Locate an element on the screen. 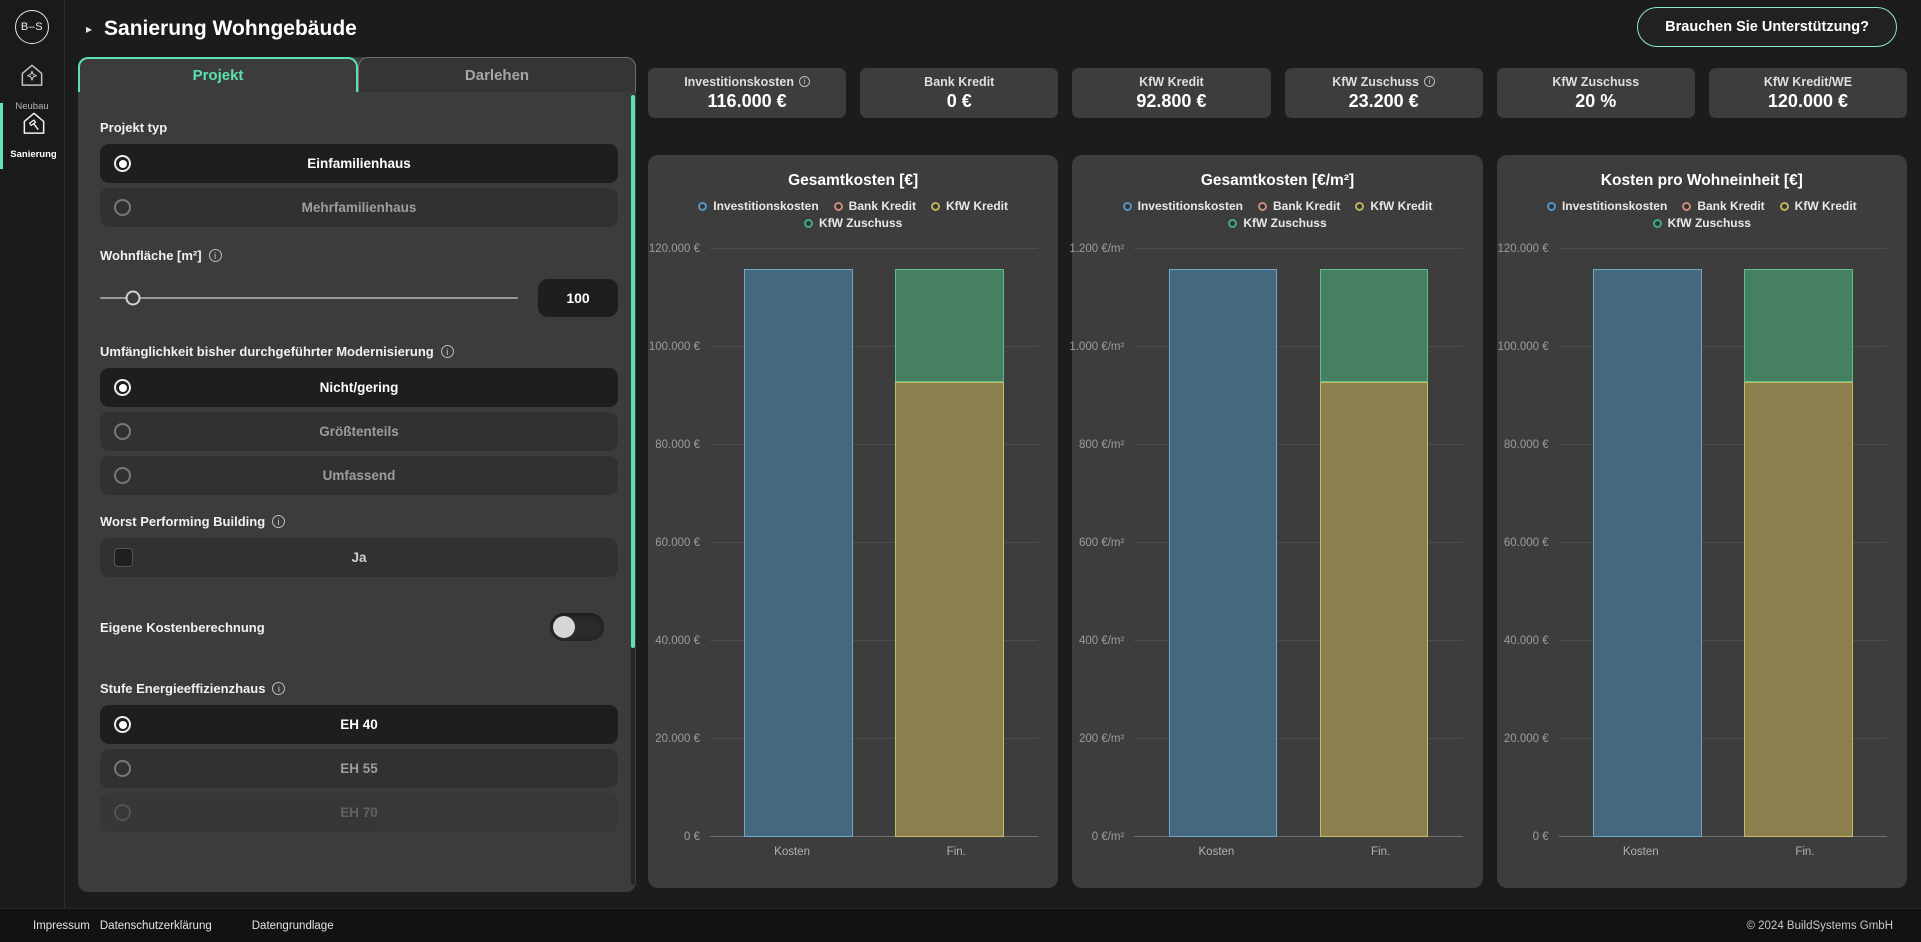 This screenshot has height=942, width=1921. page-header: ▸ Sanierung Wohngebäude is located at coordinates (221, 29).